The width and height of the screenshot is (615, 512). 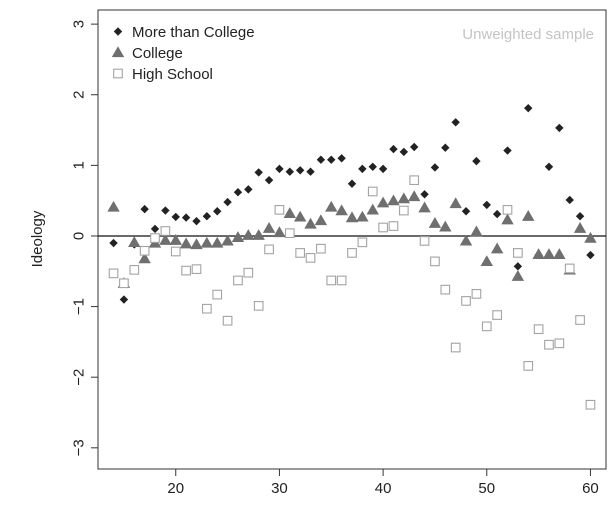 What do you see at coordinates (279, 488) in the screenshot?
I see `x-tick-label: 30` at bounding box center [279, 488].